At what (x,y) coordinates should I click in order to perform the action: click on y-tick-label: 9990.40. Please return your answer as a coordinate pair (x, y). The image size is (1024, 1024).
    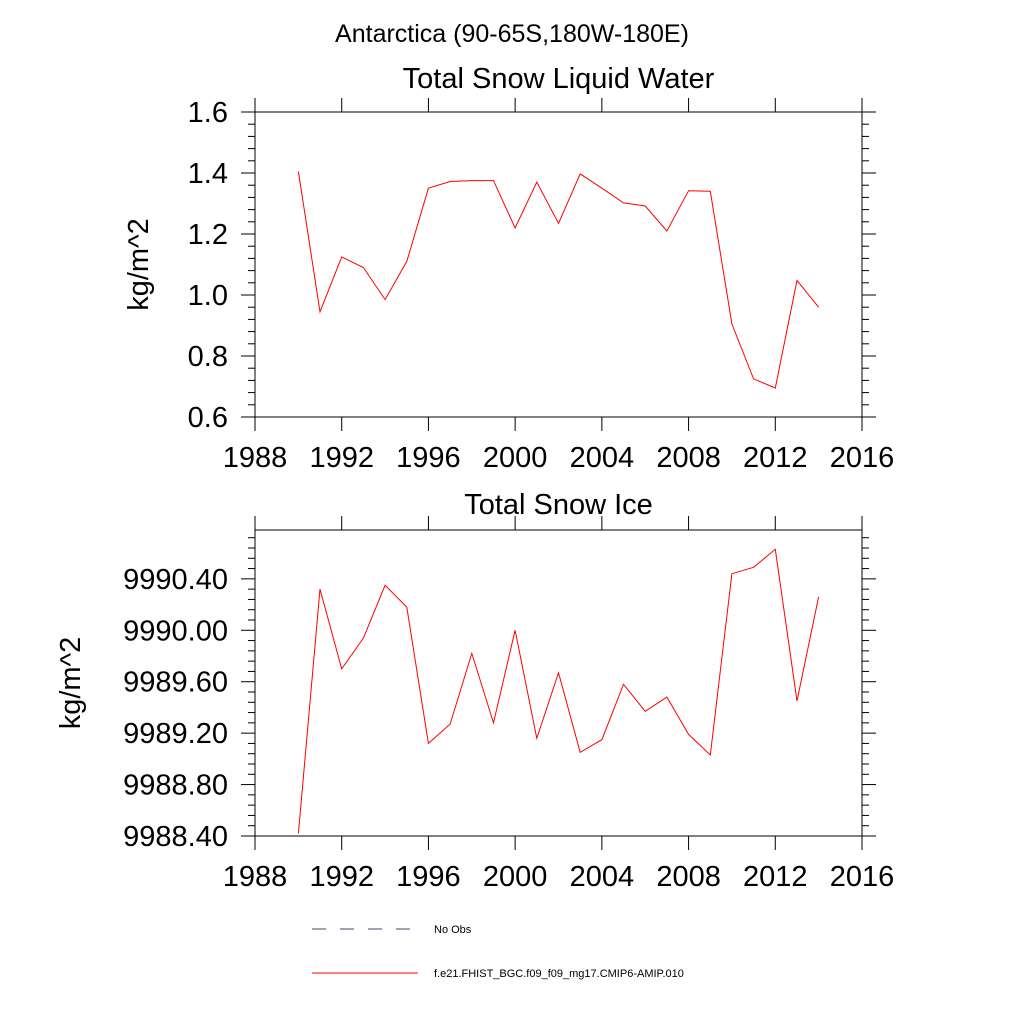
    Looking at the image, I should click on (175, 580).